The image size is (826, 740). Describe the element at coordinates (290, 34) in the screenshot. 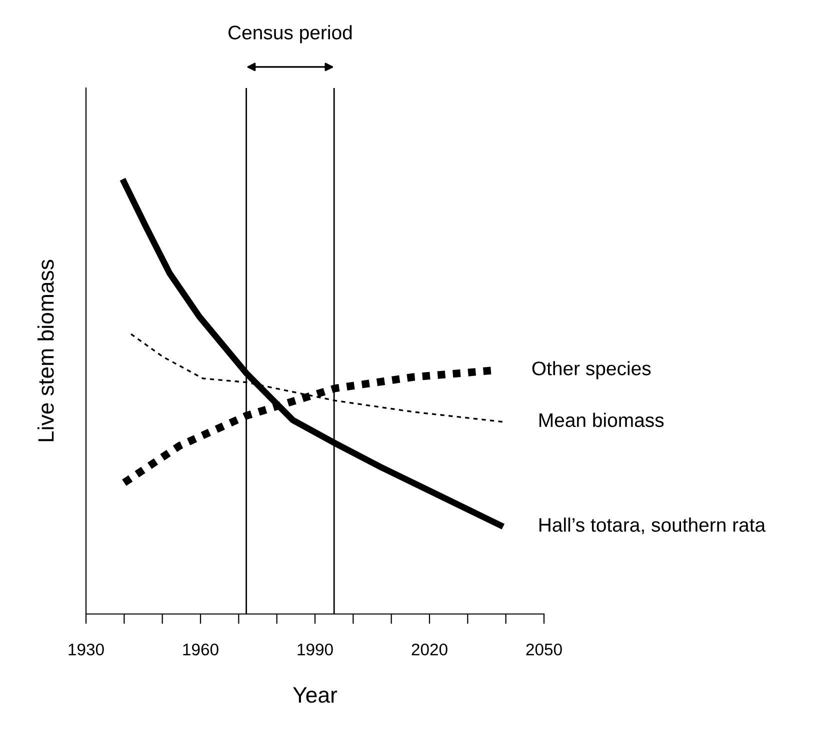

I see `text: Census period` at that location.